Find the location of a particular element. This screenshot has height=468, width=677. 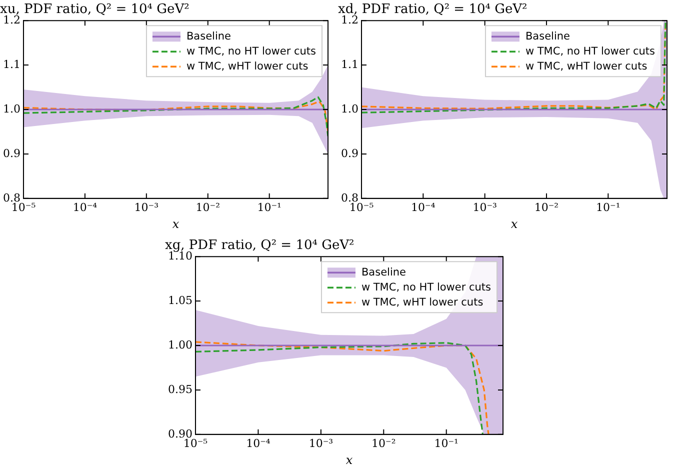

y-tick-label: 1.05 is located at coordinates (180, 300).